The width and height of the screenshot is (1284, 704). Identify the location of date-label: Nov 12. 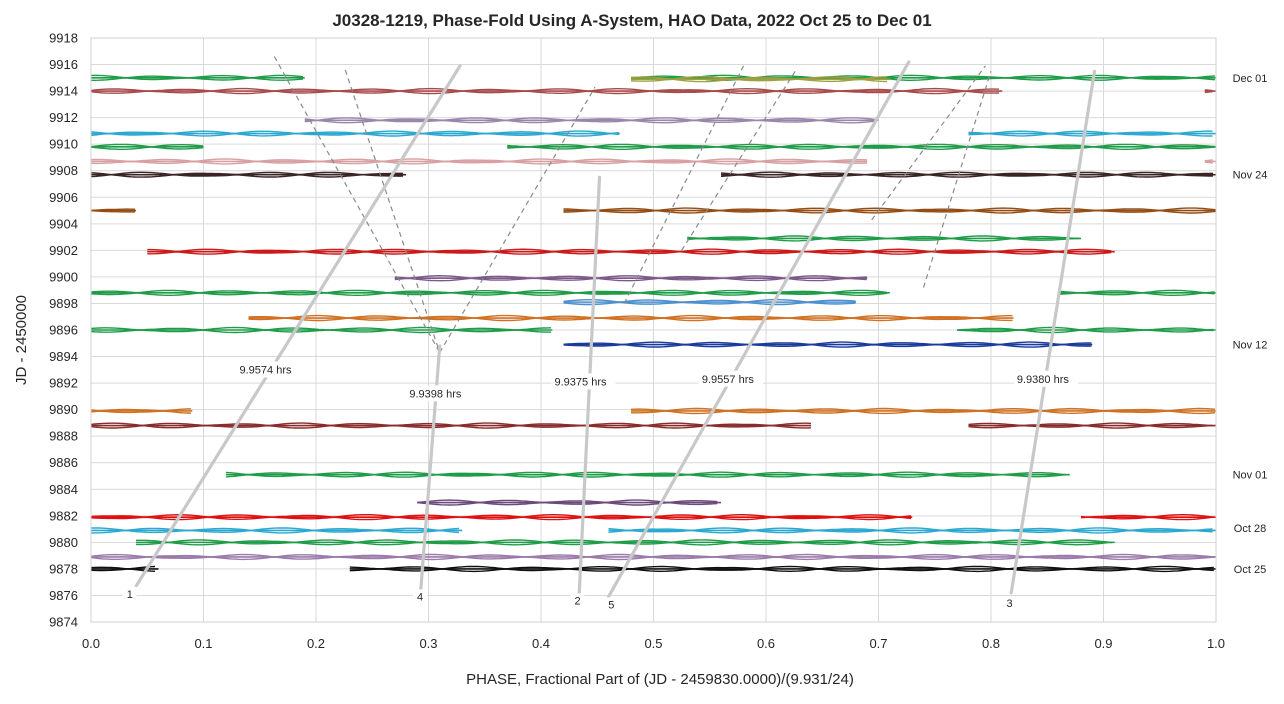
(1250, 346).